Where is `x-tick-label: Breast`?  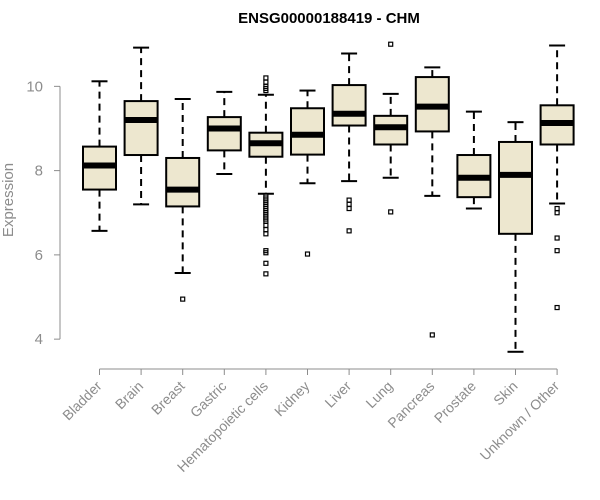
x-tick-label: Breast is located at coordinates (168, 398).